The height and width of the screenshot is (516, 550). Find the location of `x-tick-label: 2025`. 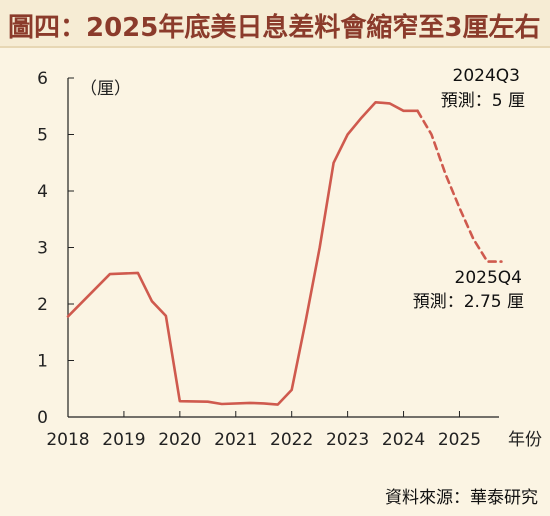

x-tick-label: 2025 is located at coordinates (459, 440).